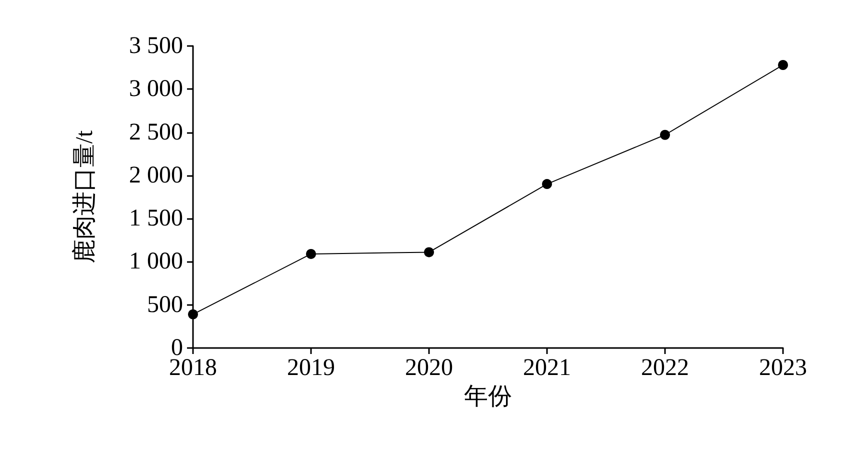  What do you see at coordinates (193, 368) in the screenshot?
I see `x-tick-label: 2018` at bounding box center [193, 368].